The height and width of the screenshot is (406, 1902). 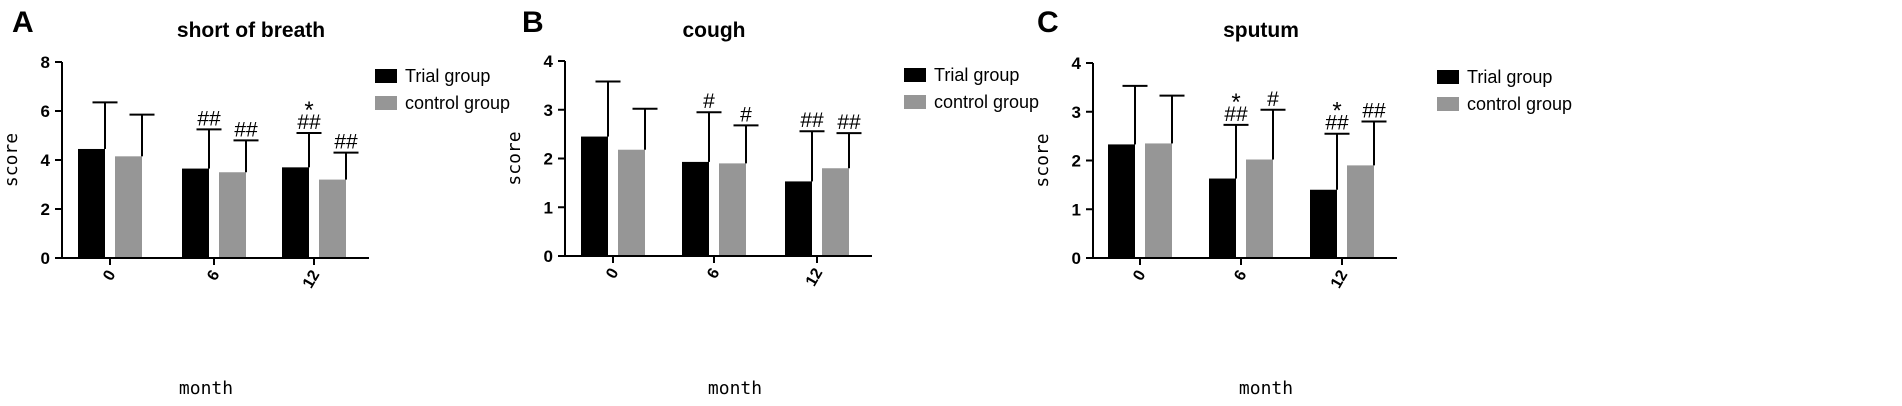 What do you see at coordinates (1048, 22) in the screenshot?
I see `panel-letter: C` at bounding box center [1048, 22].